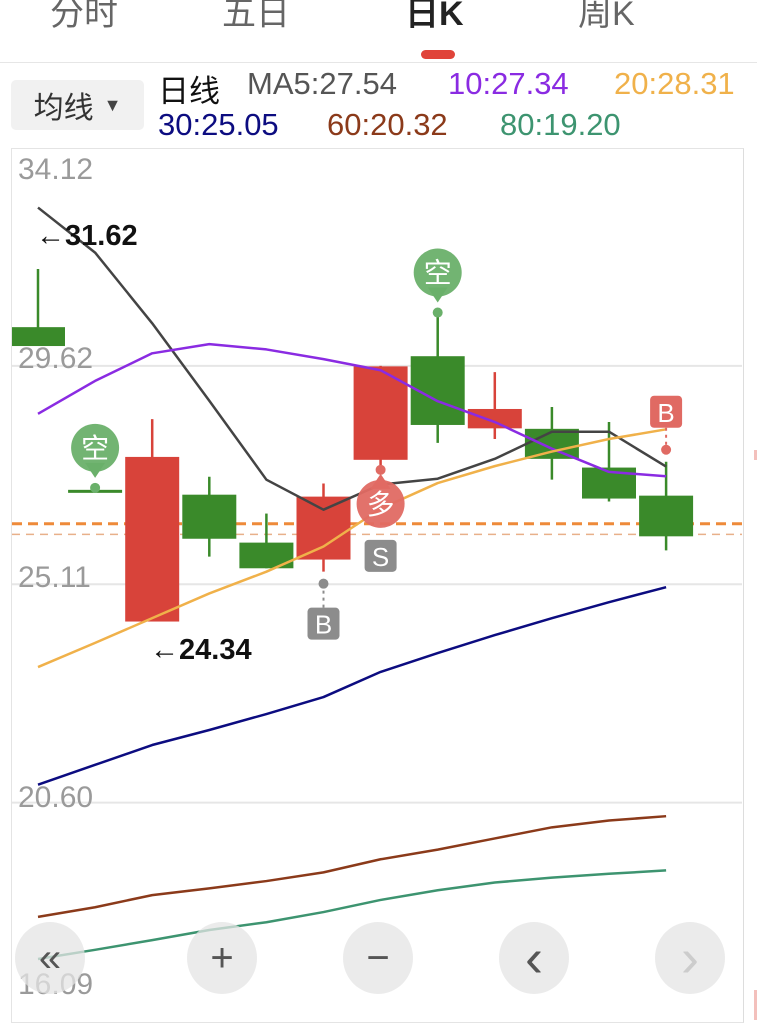 The height and width of the screenshot is (1023, 757). I want to click on scroll-left-button: ‹, so click(534, 958).